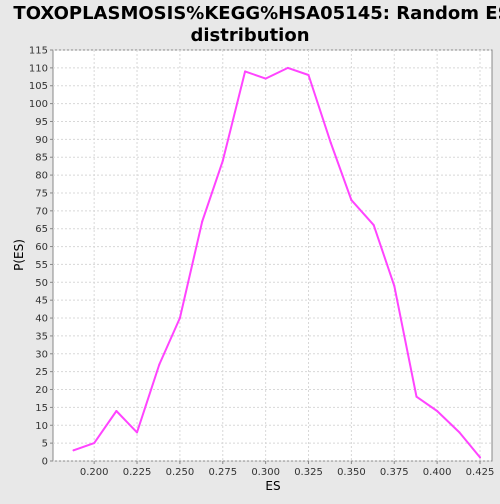 The height and width of the screenshot is (504, 500). Describe the element at coordinates (38, 68) in the screenshot. I see `y-tick-label: 110` at that location.